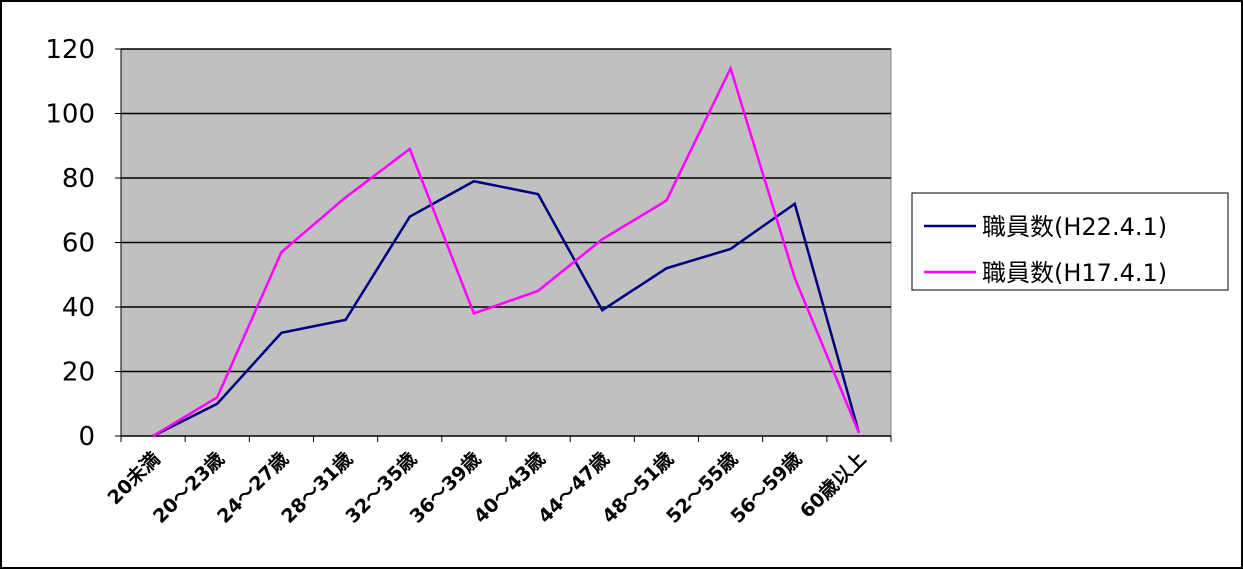  I want to click on y-tick-label: 80, so click(78, 179).